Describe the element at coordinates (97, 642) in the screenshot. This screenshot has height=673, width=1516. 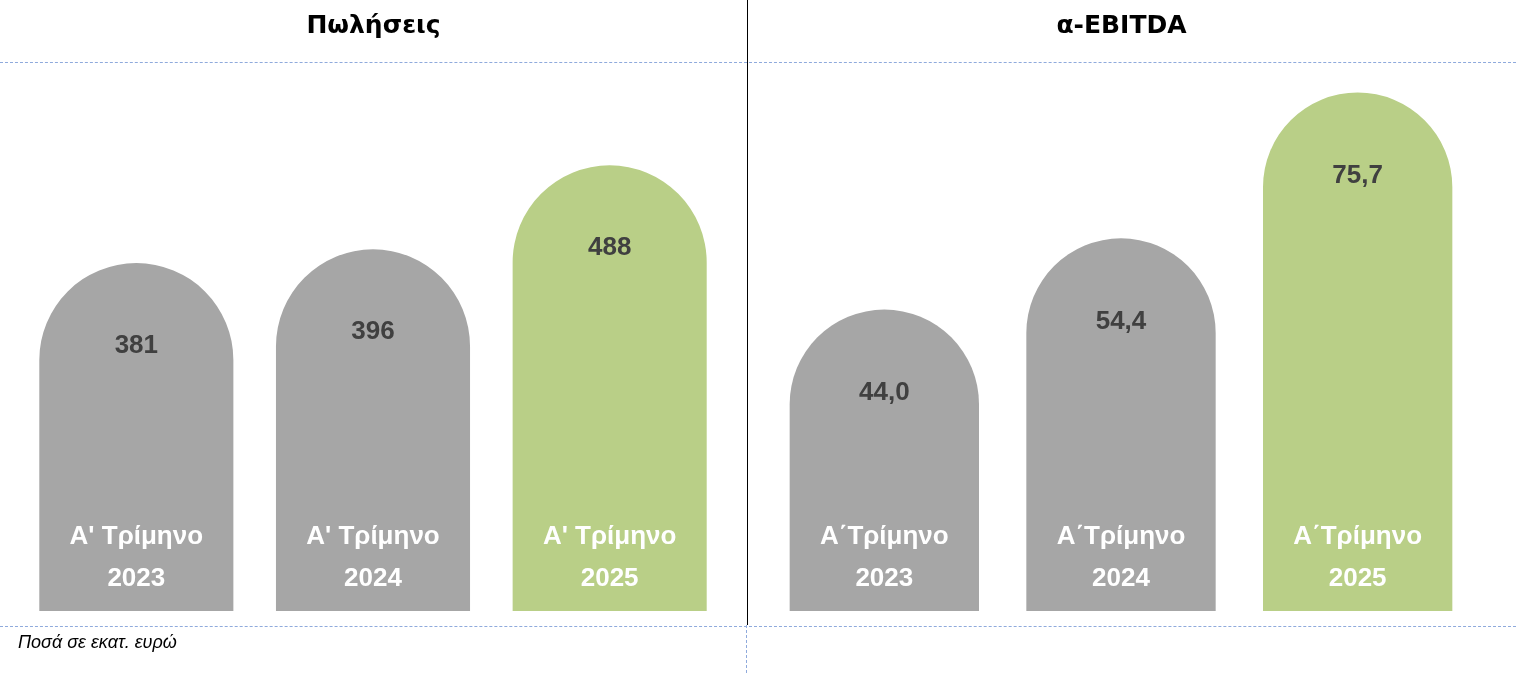
I see `text: Ποσά σε εκατ. ευρώ` at that location.